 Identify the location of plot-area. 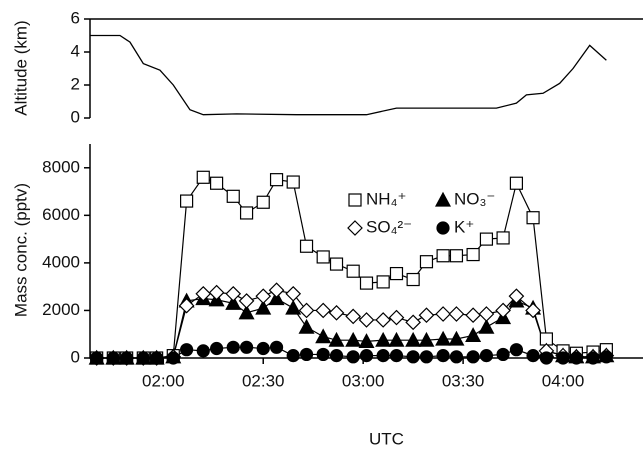
(348, 75).